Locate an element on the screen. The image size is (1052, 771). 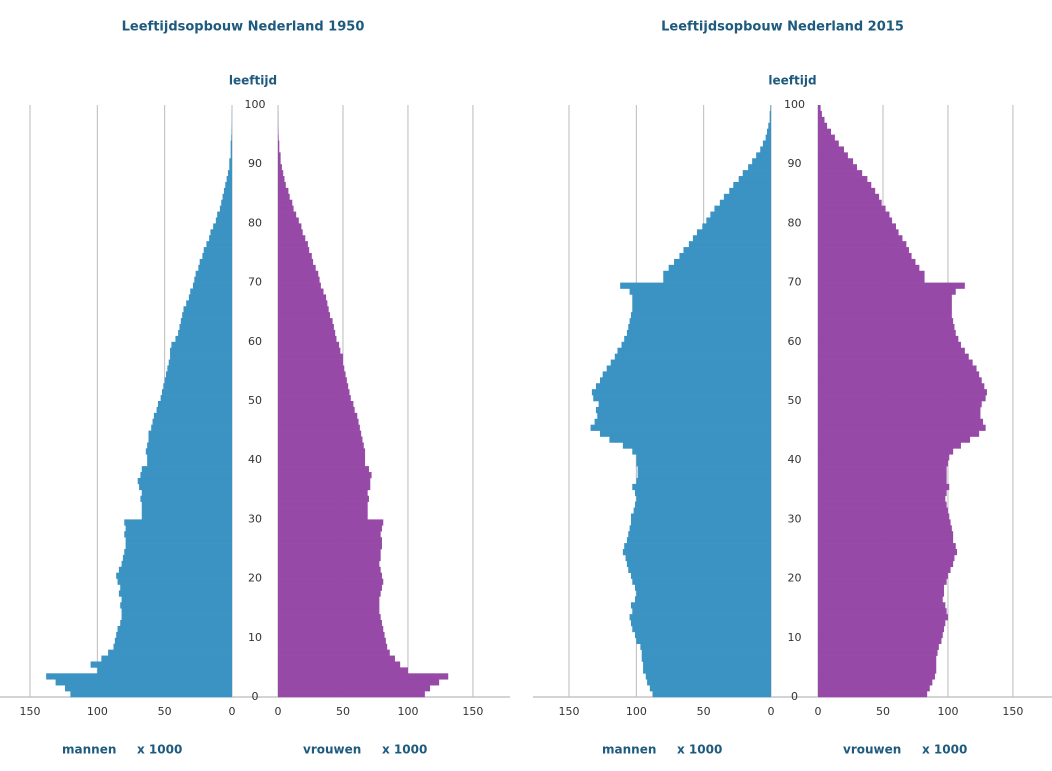
legend-label: mannen is located at coordinates (629, 750).